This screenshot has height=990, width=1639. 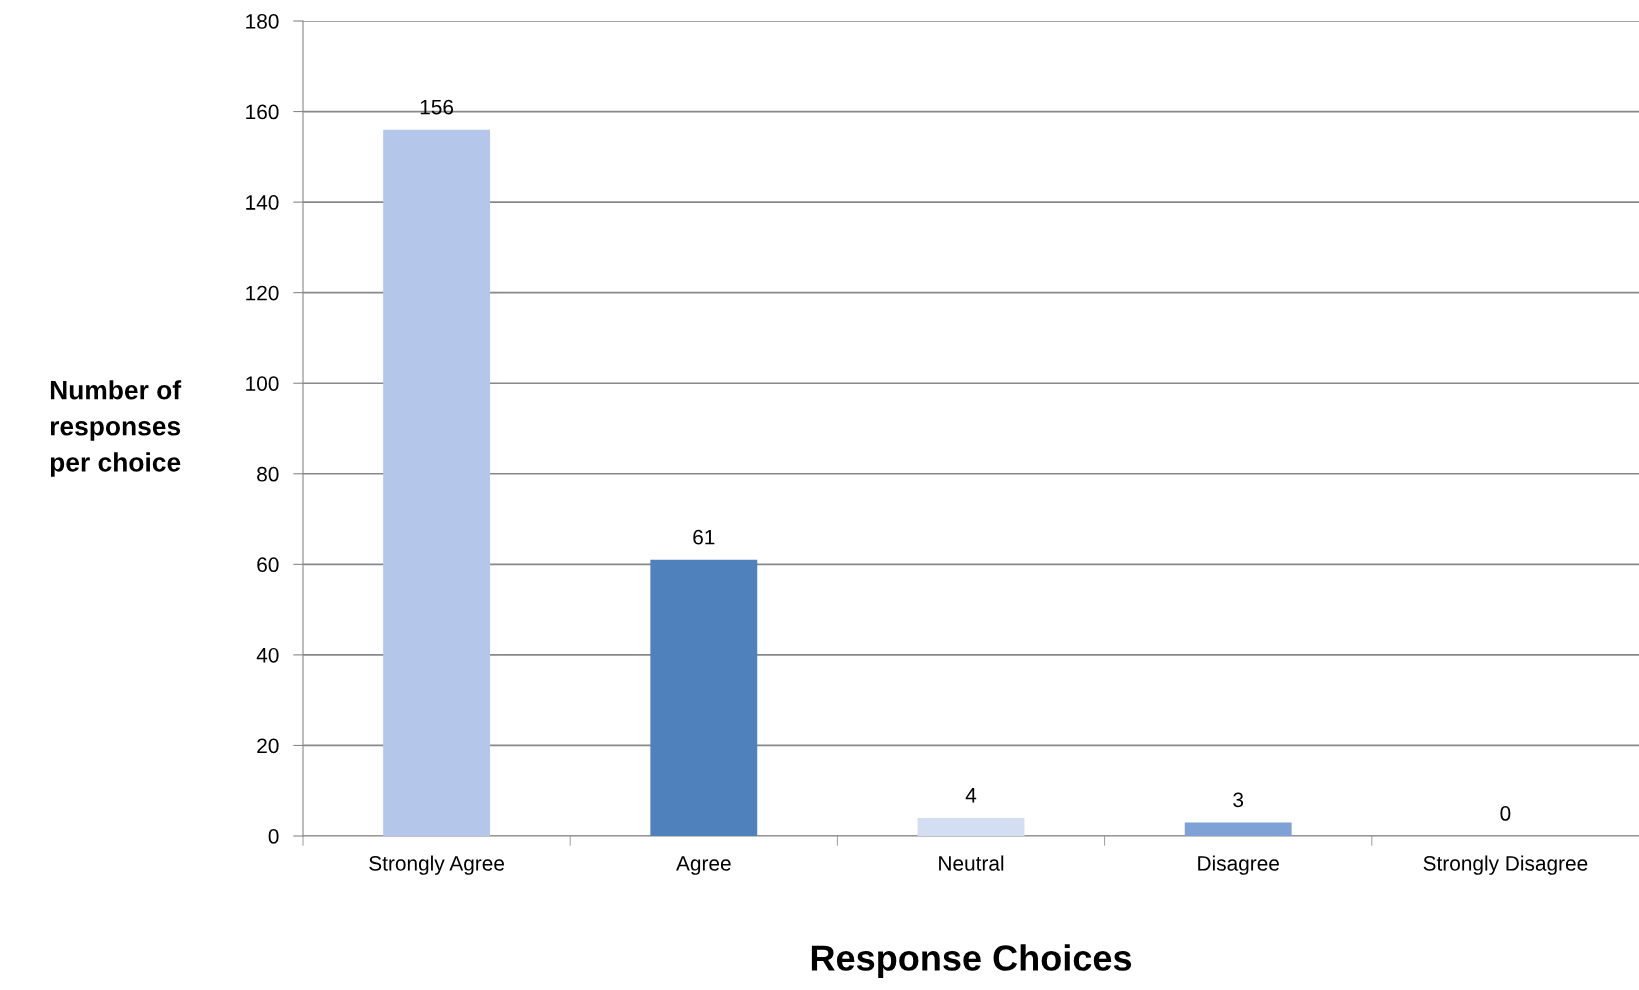 What do you see at coordinates (703, 865) in the screenshot?
I see `x-tick-label: Agree` at bounding box center [703, 865].